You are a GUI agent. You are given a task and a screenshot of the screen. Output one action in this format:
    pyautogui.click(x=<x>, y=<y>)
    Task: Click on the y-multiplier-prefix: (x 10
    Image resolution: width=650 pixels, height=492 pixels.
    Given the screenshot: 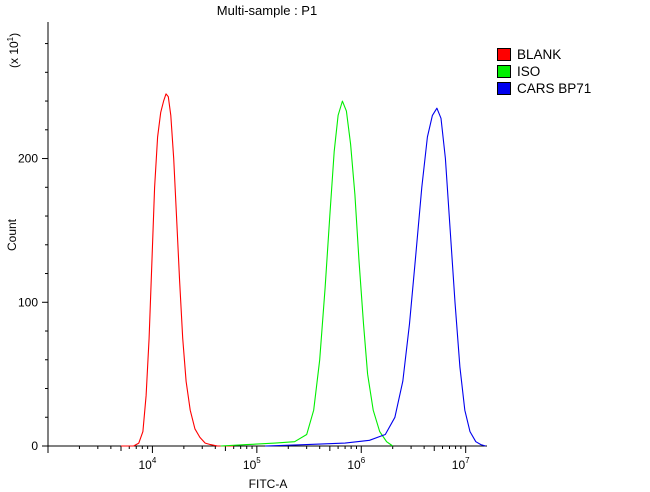 What is the action you would take?
    pyautogui.click(x=14, y=54)
    